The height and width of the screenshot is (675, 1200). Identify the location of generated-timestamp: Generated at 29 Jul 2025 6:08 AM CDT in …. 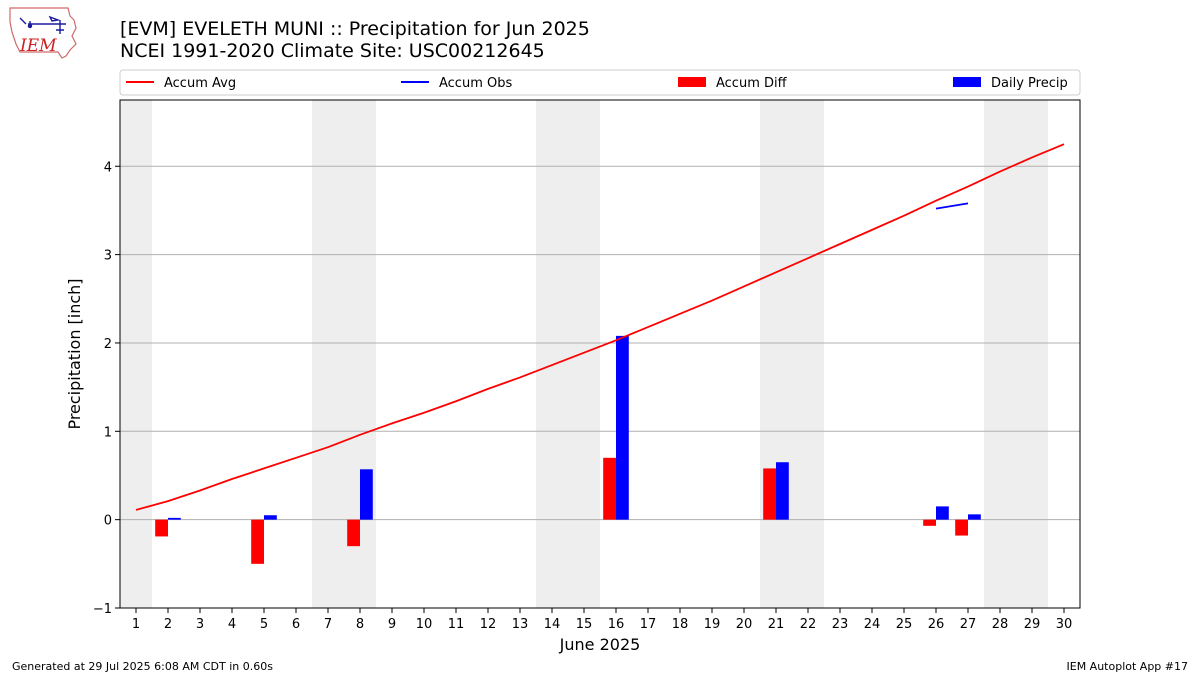
(142, 666).